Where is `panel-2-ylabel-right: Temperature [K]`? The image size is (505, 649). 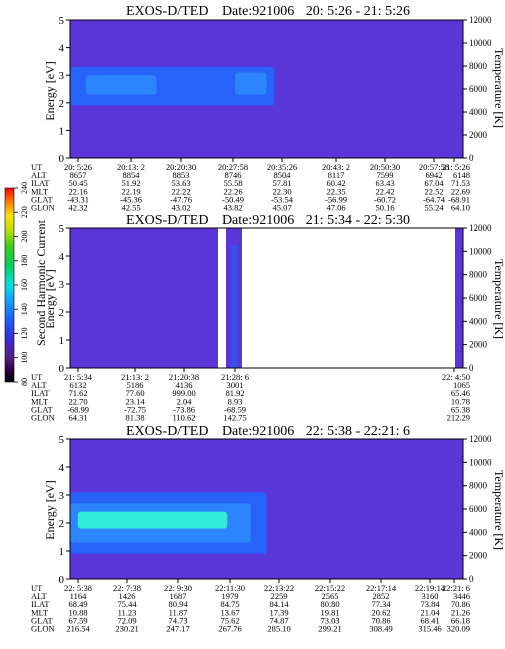 panel-2-ylabel-right: Temperature [K] is located at coordinates (498, 299).